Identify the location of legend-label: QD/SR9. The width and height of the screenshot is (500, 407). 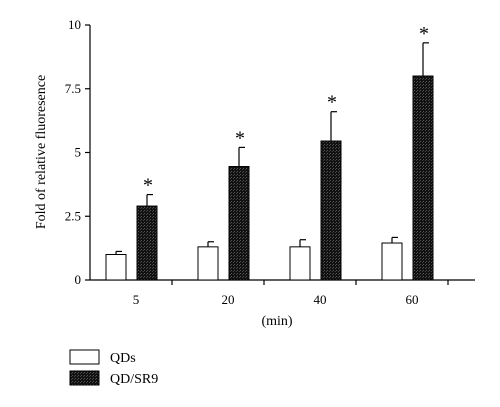
(134, 379).